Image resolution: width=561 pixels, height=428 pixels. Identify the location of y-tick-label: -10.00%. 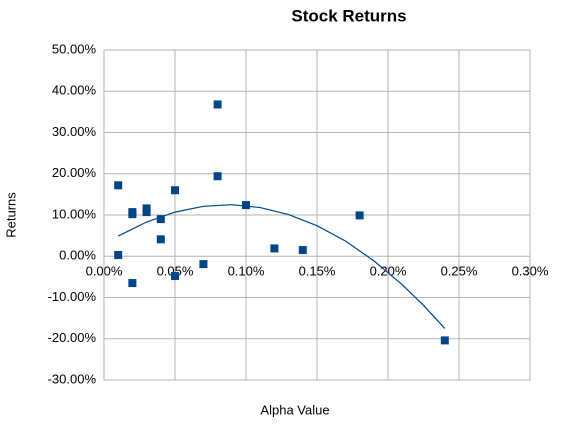
(72, 296).